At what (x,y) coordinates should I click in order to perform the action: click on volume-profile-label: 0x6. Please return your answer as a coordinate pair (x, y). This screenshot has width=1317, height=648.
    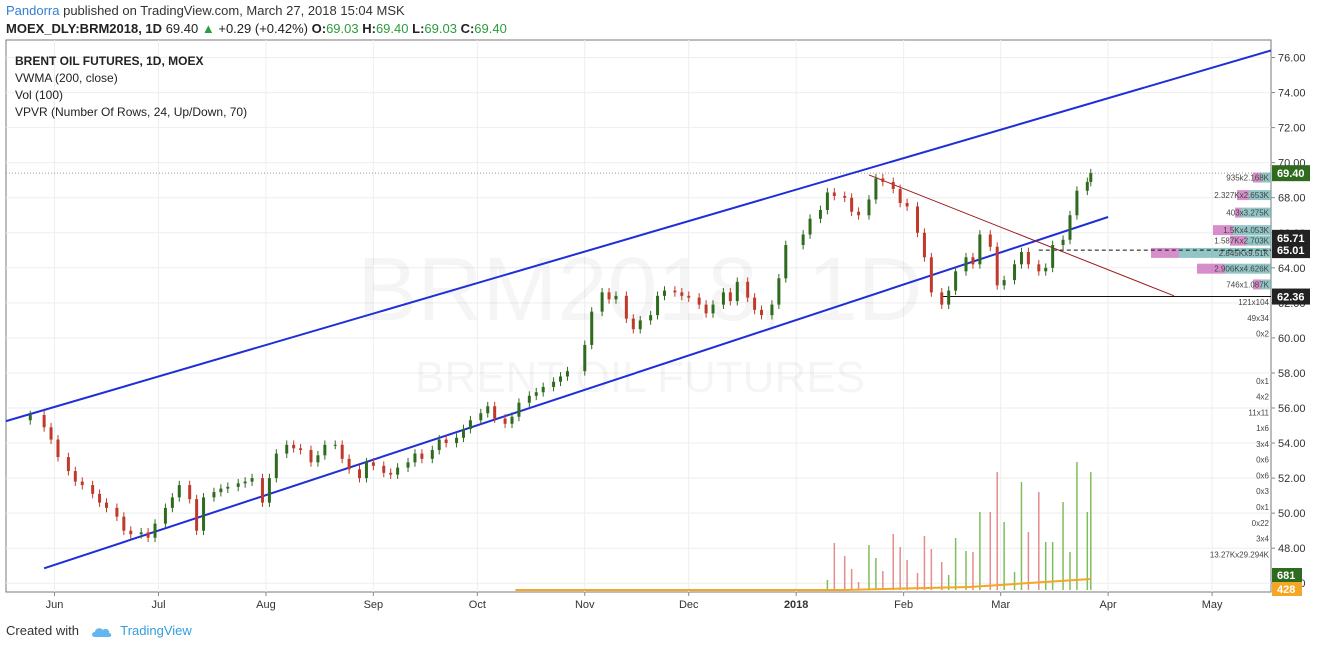
    Looking at the image, I should click on (1262, 475).